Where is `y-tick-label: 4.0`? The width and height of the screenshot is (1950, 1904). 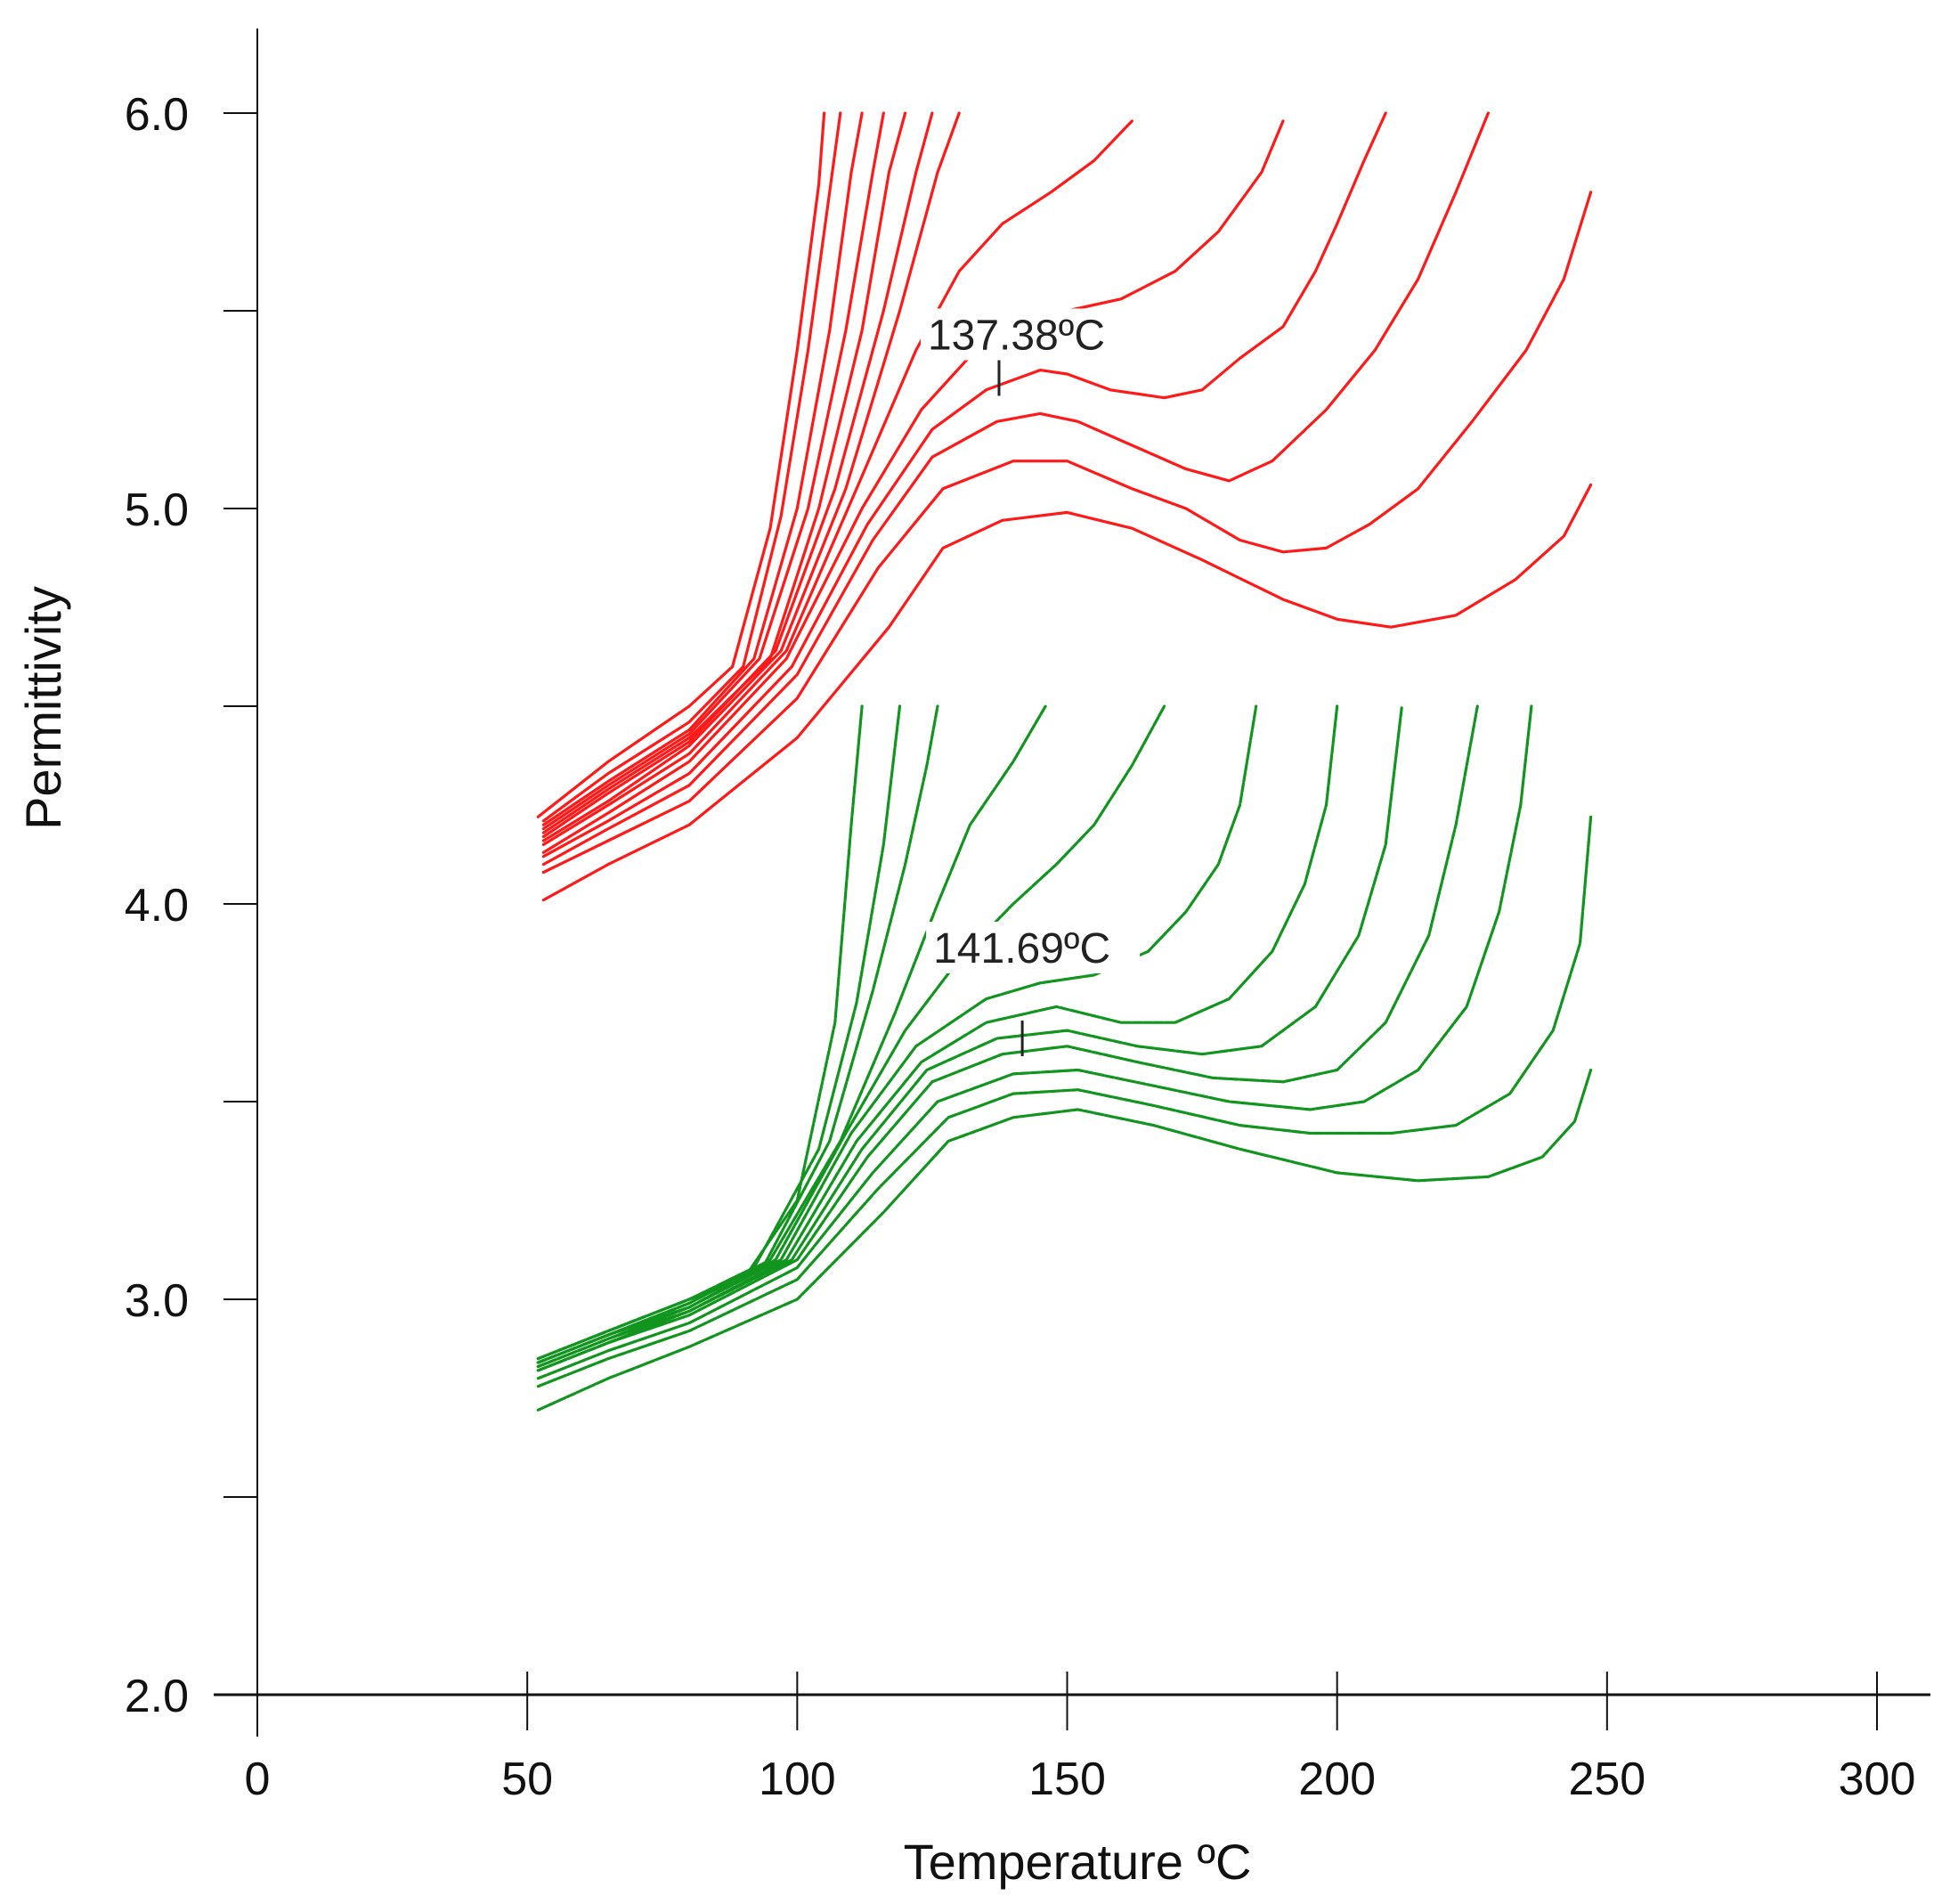
y-tick-label: 4.0 is located at coordinates (157, 906).